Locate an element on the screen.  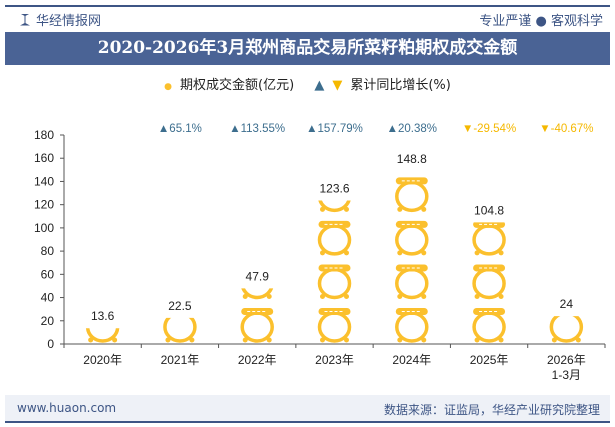
footer-source: 数据来源：证监局，华经产业研究院整理 is located at coordinates (491, 410).